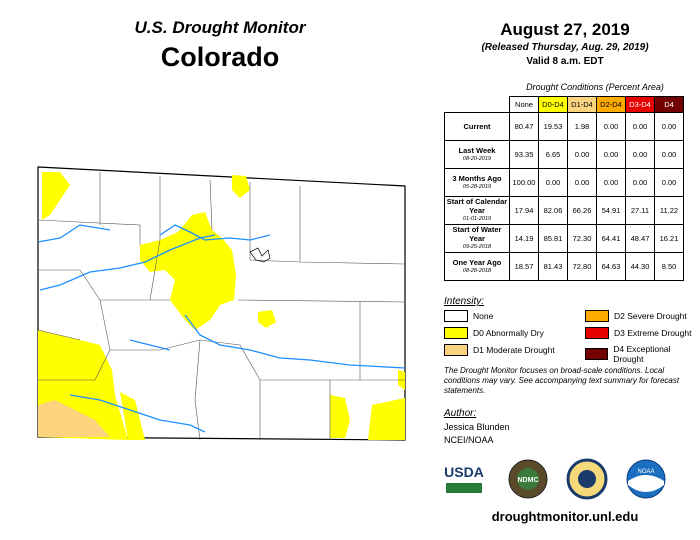 The height and width of the screenshot is (540, 700). What do you see at coordinates (640, 266) in the screenshot?
I see `percent-cell: 44.30` at bounding box center [640, 266].